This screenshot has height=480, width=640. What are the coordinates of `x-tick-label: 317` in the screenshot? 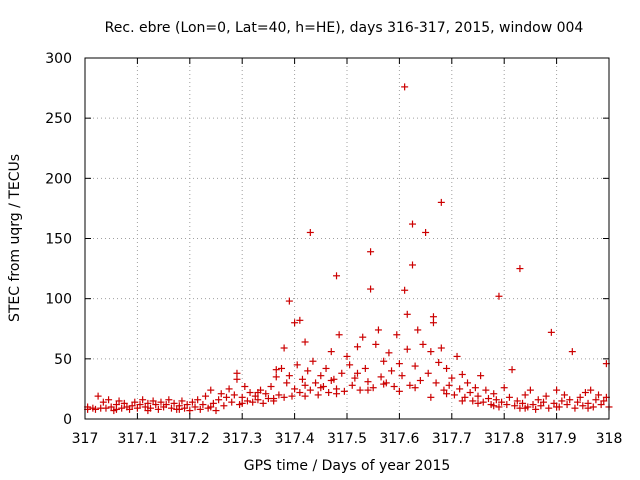 It's located at (85, 439).